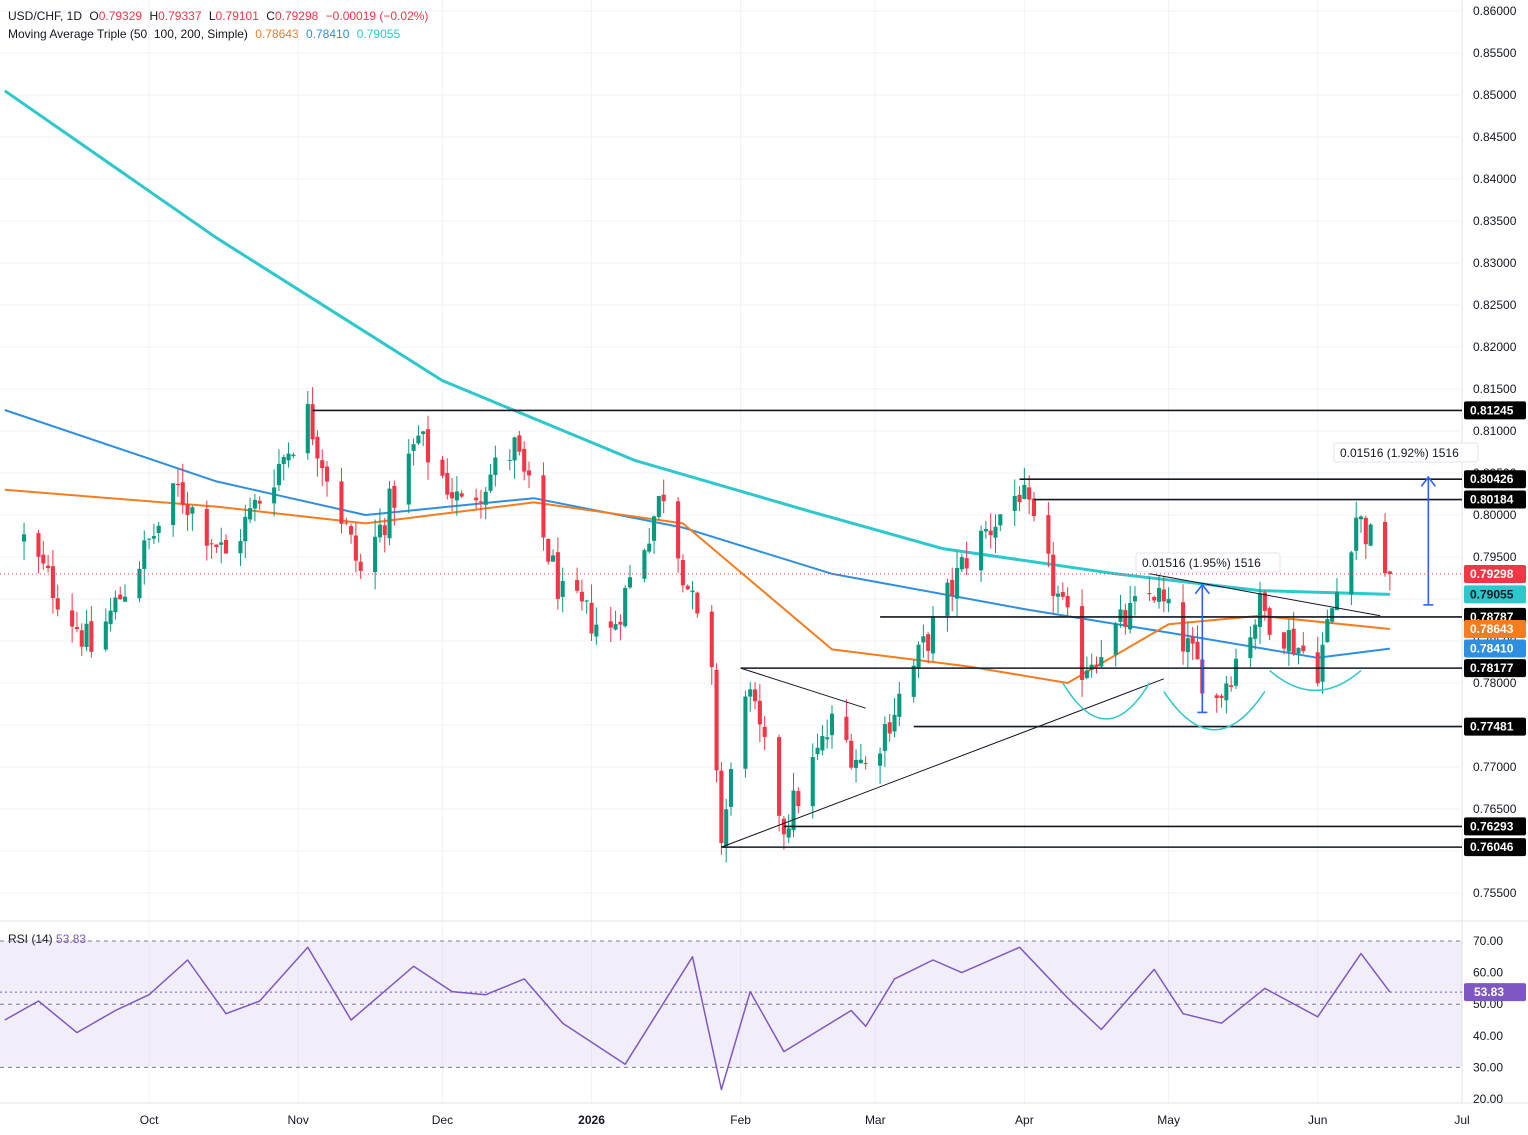  Describe the element at coordinates (442, 1120) in the screenshot. I see `time-tick-label: Dec` at that location.